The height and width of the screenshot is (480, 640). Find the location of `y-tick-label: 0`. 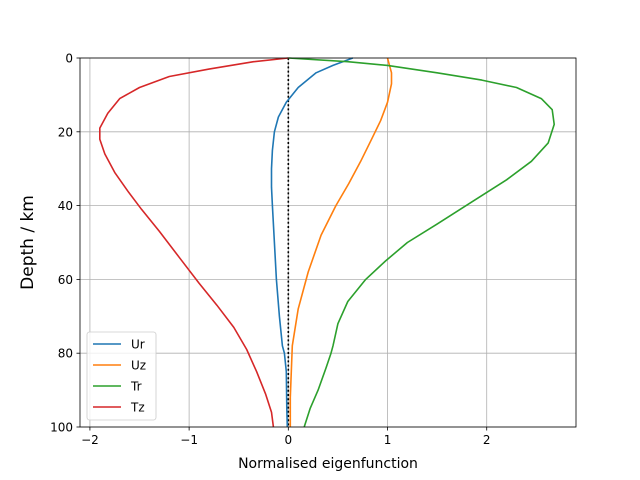

y-tick-label: 0 is located at coordinates (69, 59).